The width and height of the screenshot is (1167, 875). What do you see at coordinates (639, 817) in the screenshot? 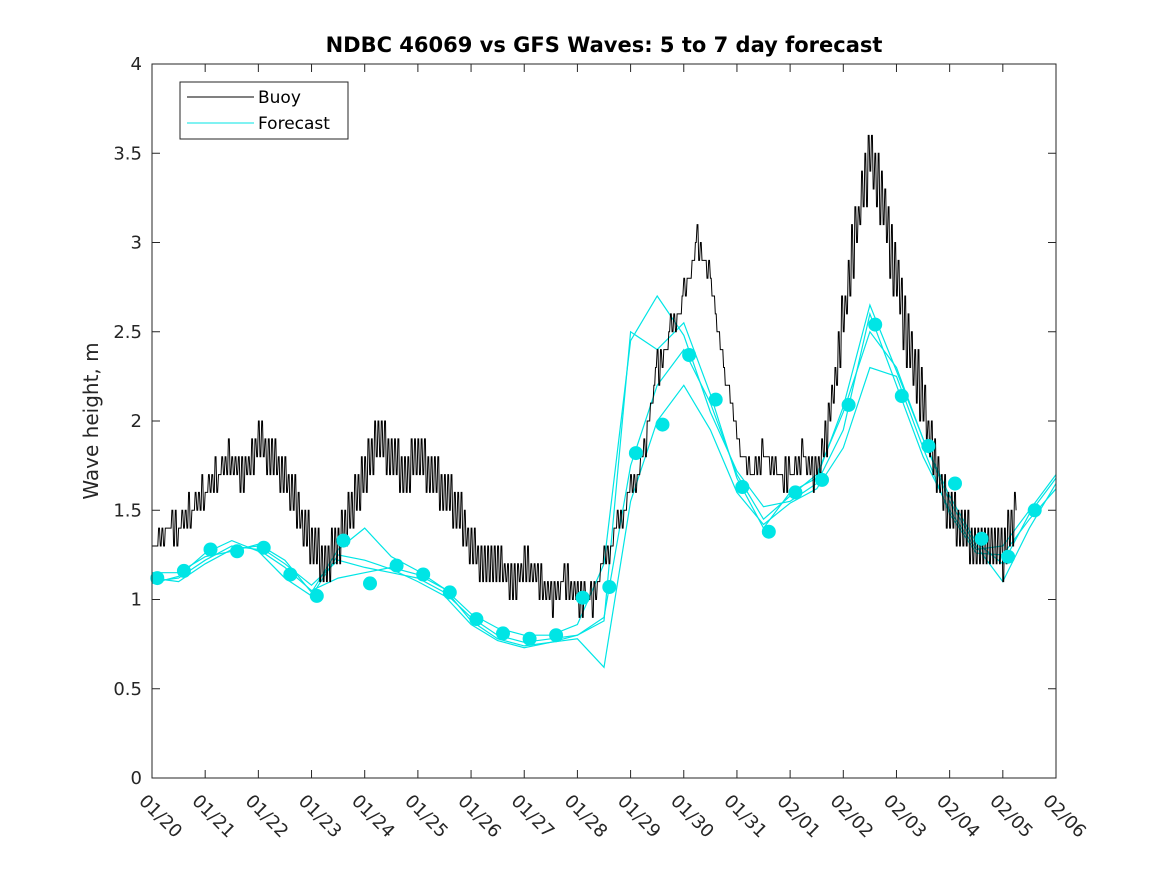
I see `x-tick-label: 01/29` at bounding box center [639, 817].